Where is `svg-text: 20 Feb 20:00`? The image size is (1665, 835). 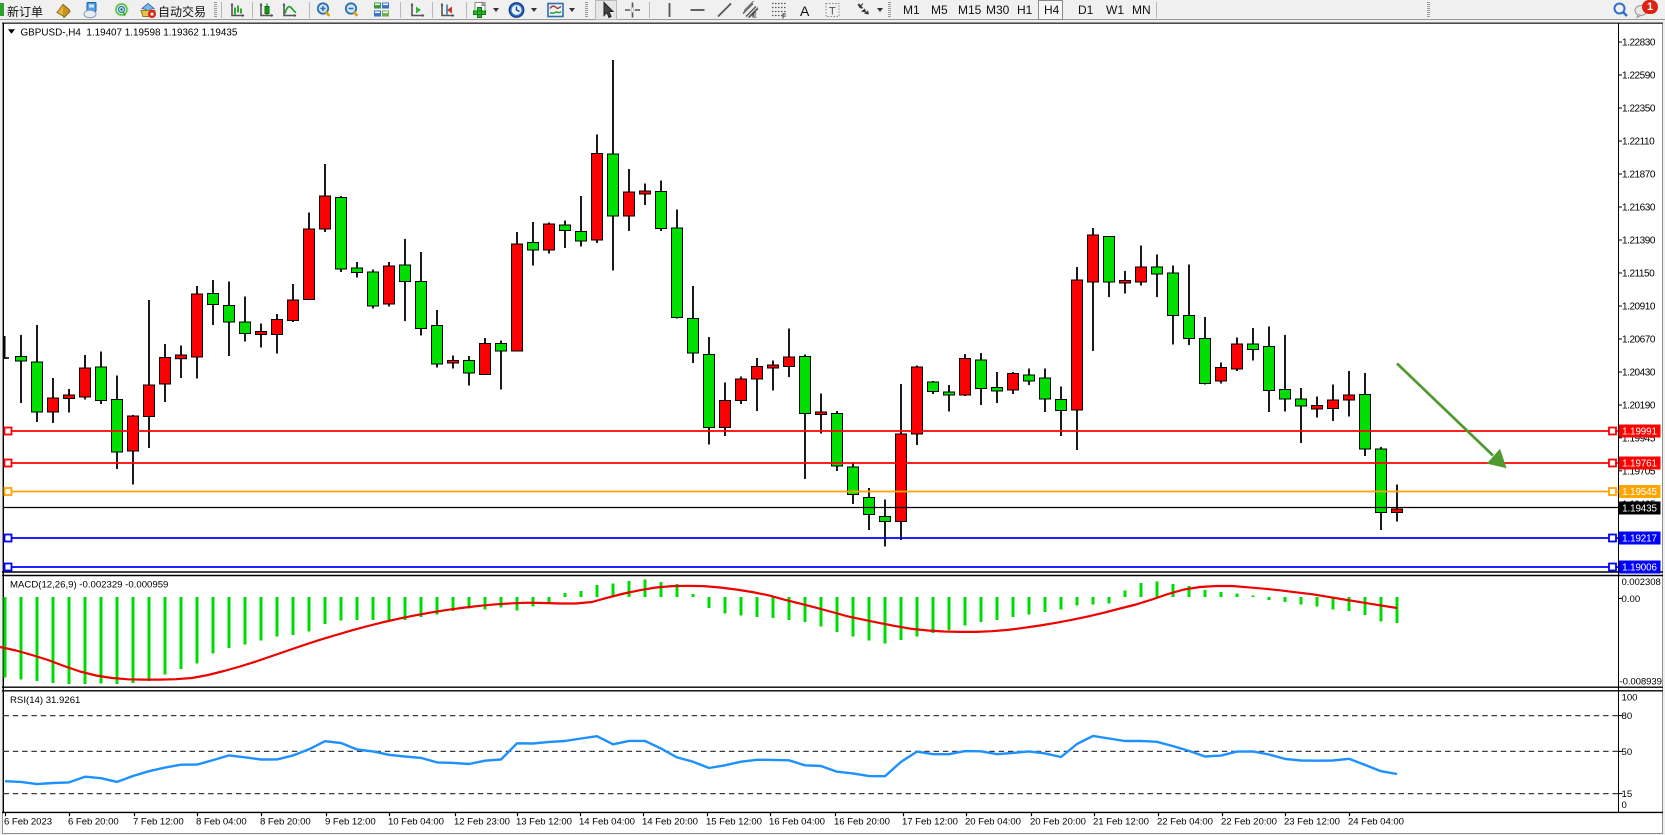 svg-text: 20 Feb 20:00 is located at coordinates (1058, 822).